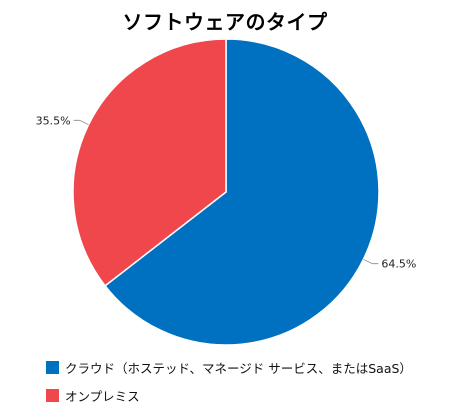 Image resolution: width=450 pixels, height=413 pixels. What do you see at coordinates (238, 368) in the screenshot?
I see `legend-label-cloud: クラウド（ホステッド、マネージド サービス、またはSaaS）` at bounding box center [238, 368].